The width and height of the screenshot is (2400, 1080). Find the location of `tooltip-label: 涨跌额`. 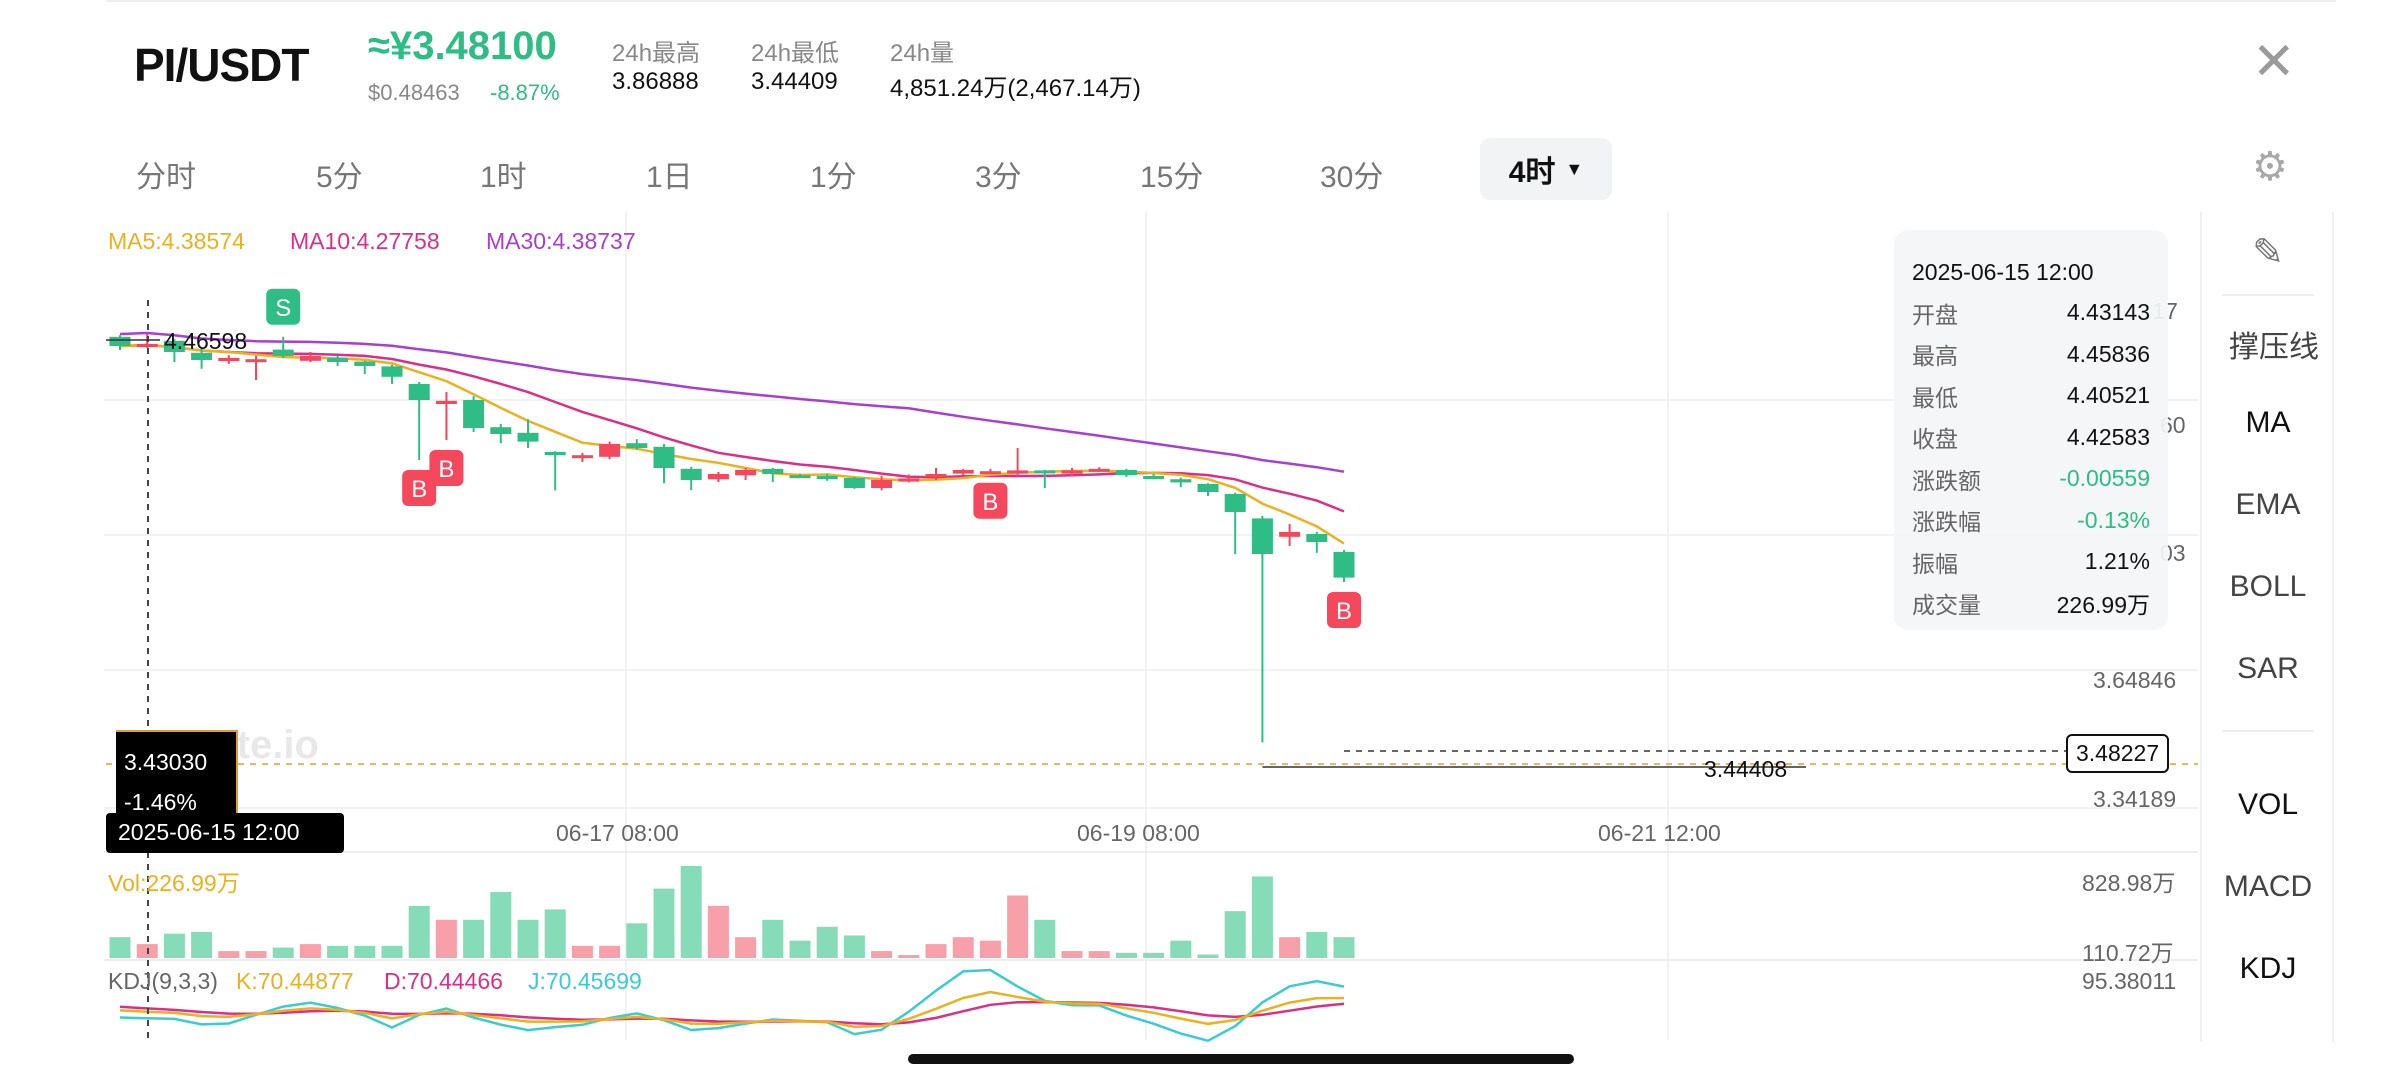

tooltip-label: 涨跌额 is located at coordinates (1946, 480).